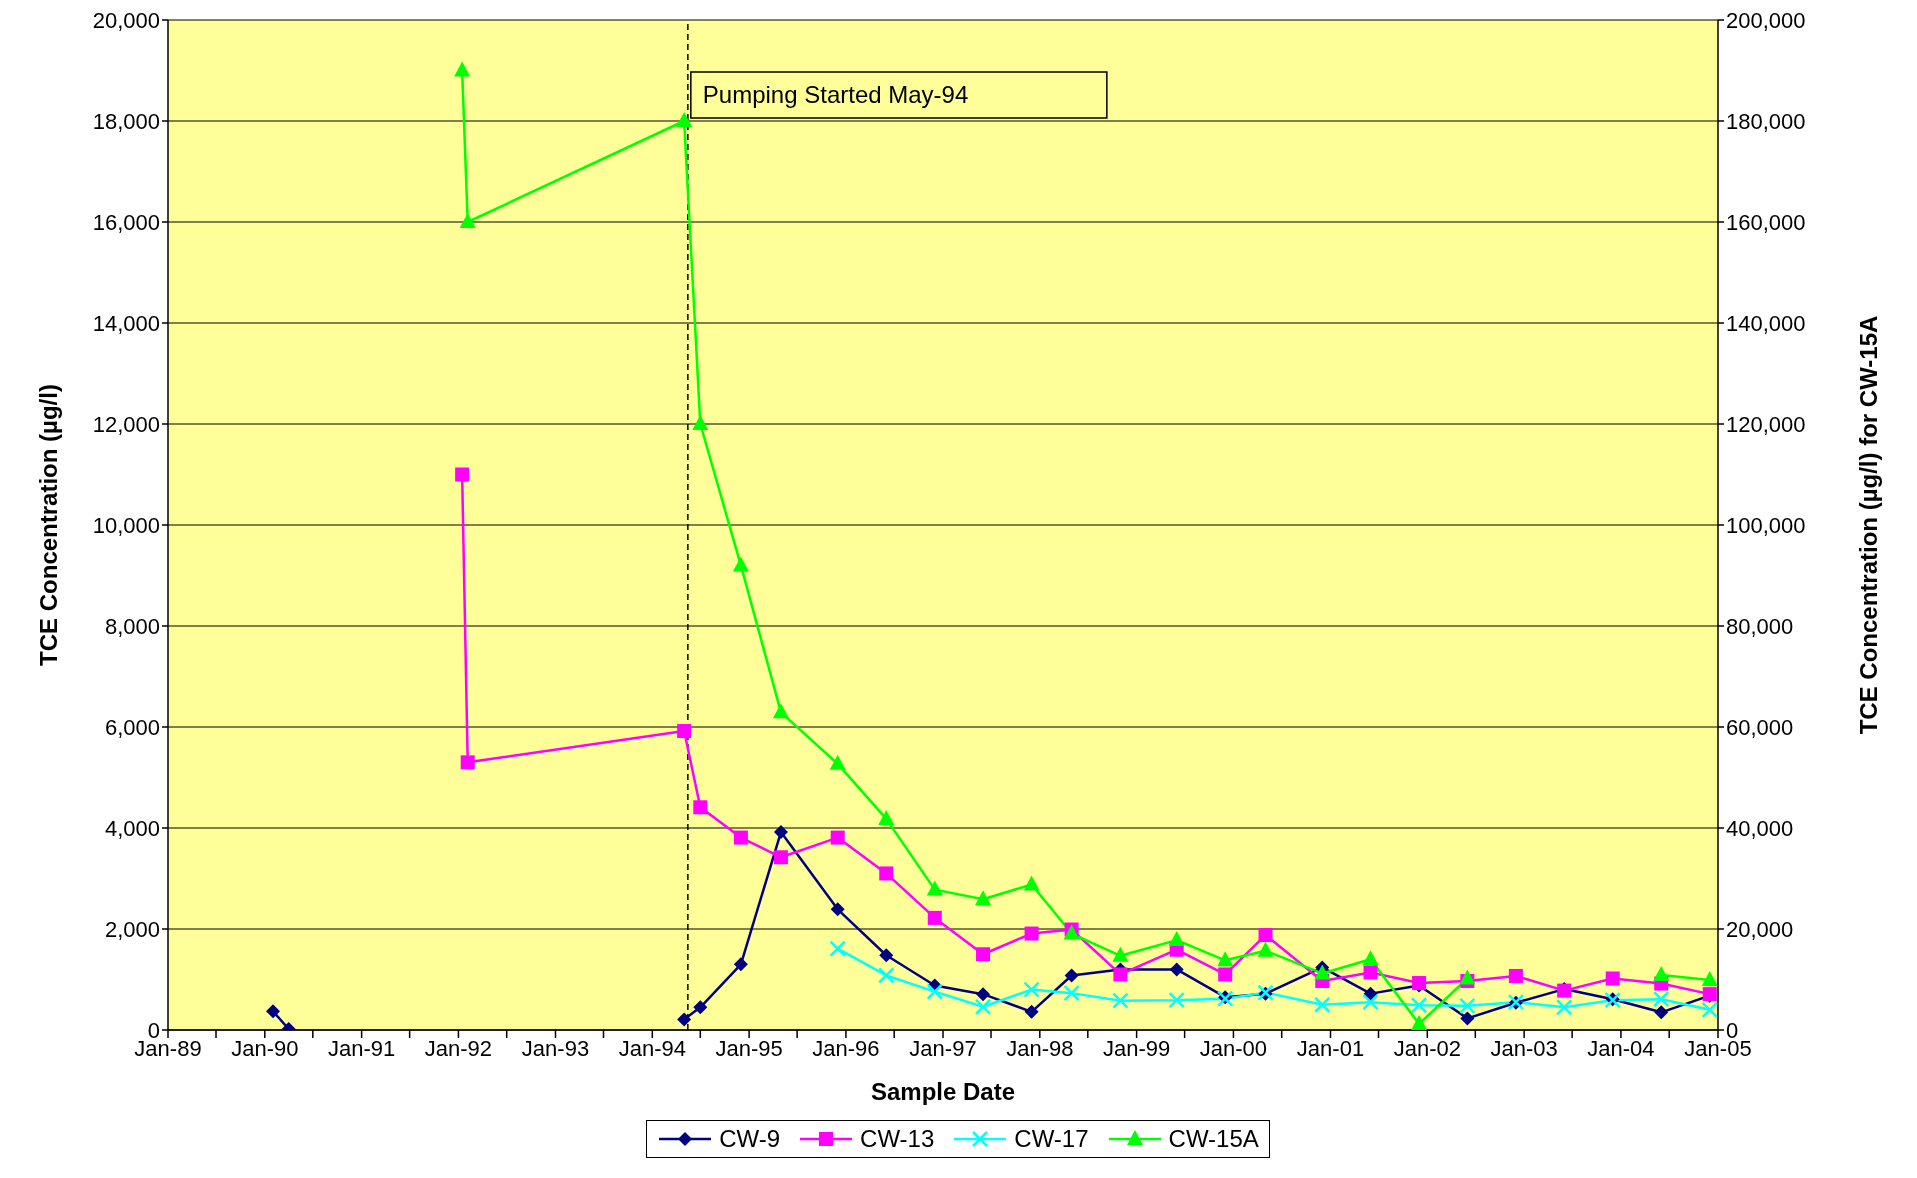  I want to click on x-tick-label: Jan-95, so click(749, 1048).